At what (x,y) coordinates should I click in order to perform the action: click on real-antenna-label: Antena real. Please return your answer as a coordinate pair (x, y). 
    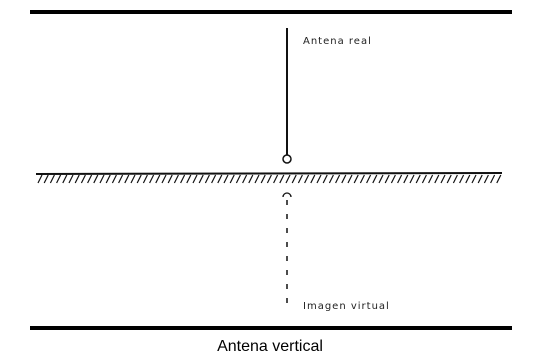
    Looking at the image, I should click on (337, 41).